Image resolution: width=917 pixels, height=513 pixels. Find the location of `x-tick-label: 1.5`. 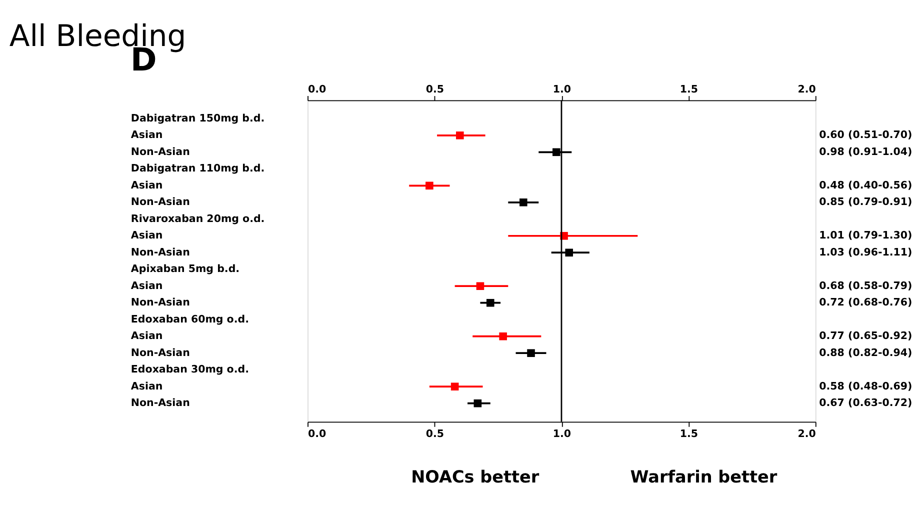

x-tick-label: 1.5 is located at coordinates (689, 89).